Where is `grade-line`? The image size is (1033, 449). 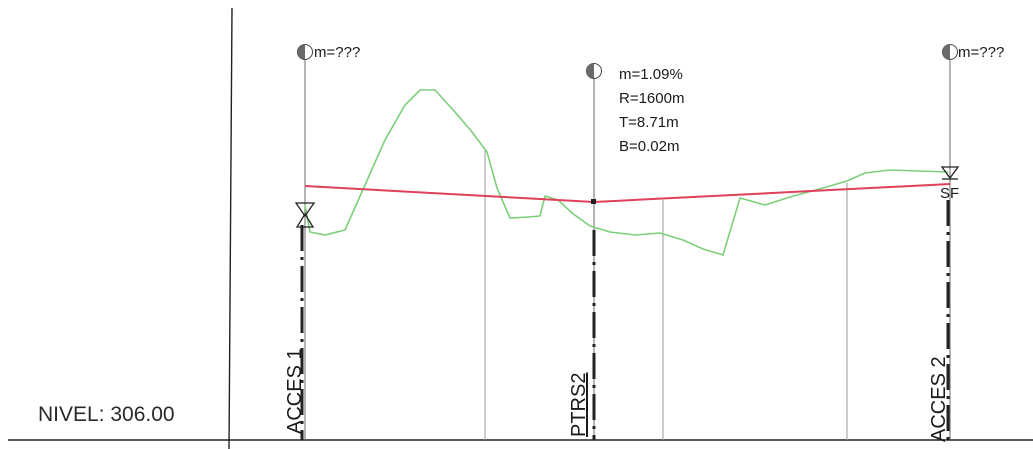 grade-line is located at coordinates (627, 193).